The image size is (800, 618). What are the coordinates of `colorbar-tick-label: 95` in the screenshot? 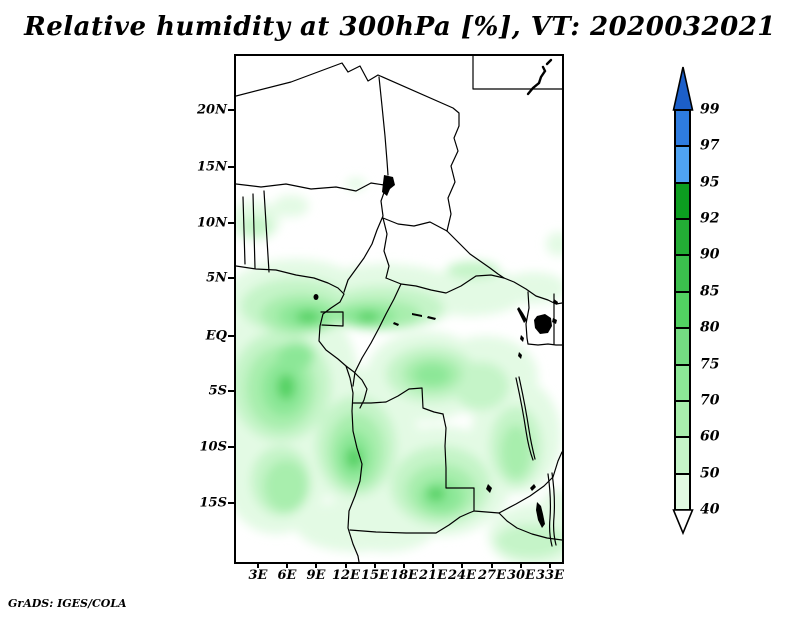 It's located at (710, 182).